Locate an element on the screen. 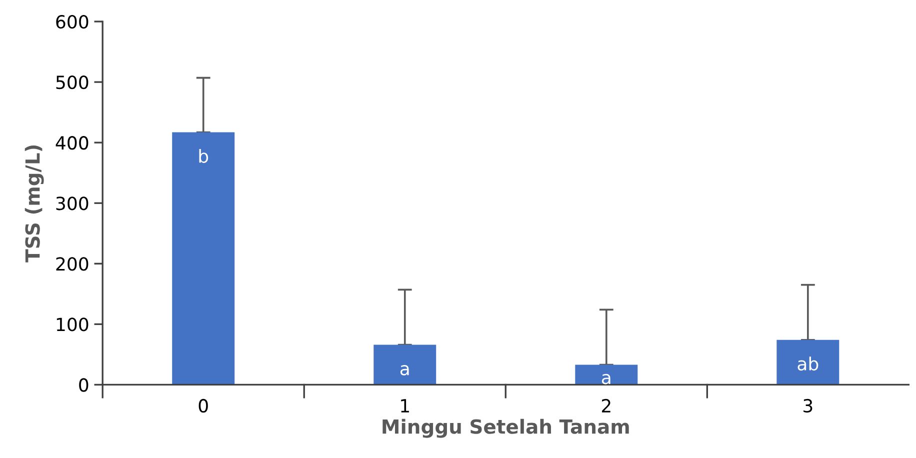  x-tick-label: 1 is located at coordinates (405, 405).